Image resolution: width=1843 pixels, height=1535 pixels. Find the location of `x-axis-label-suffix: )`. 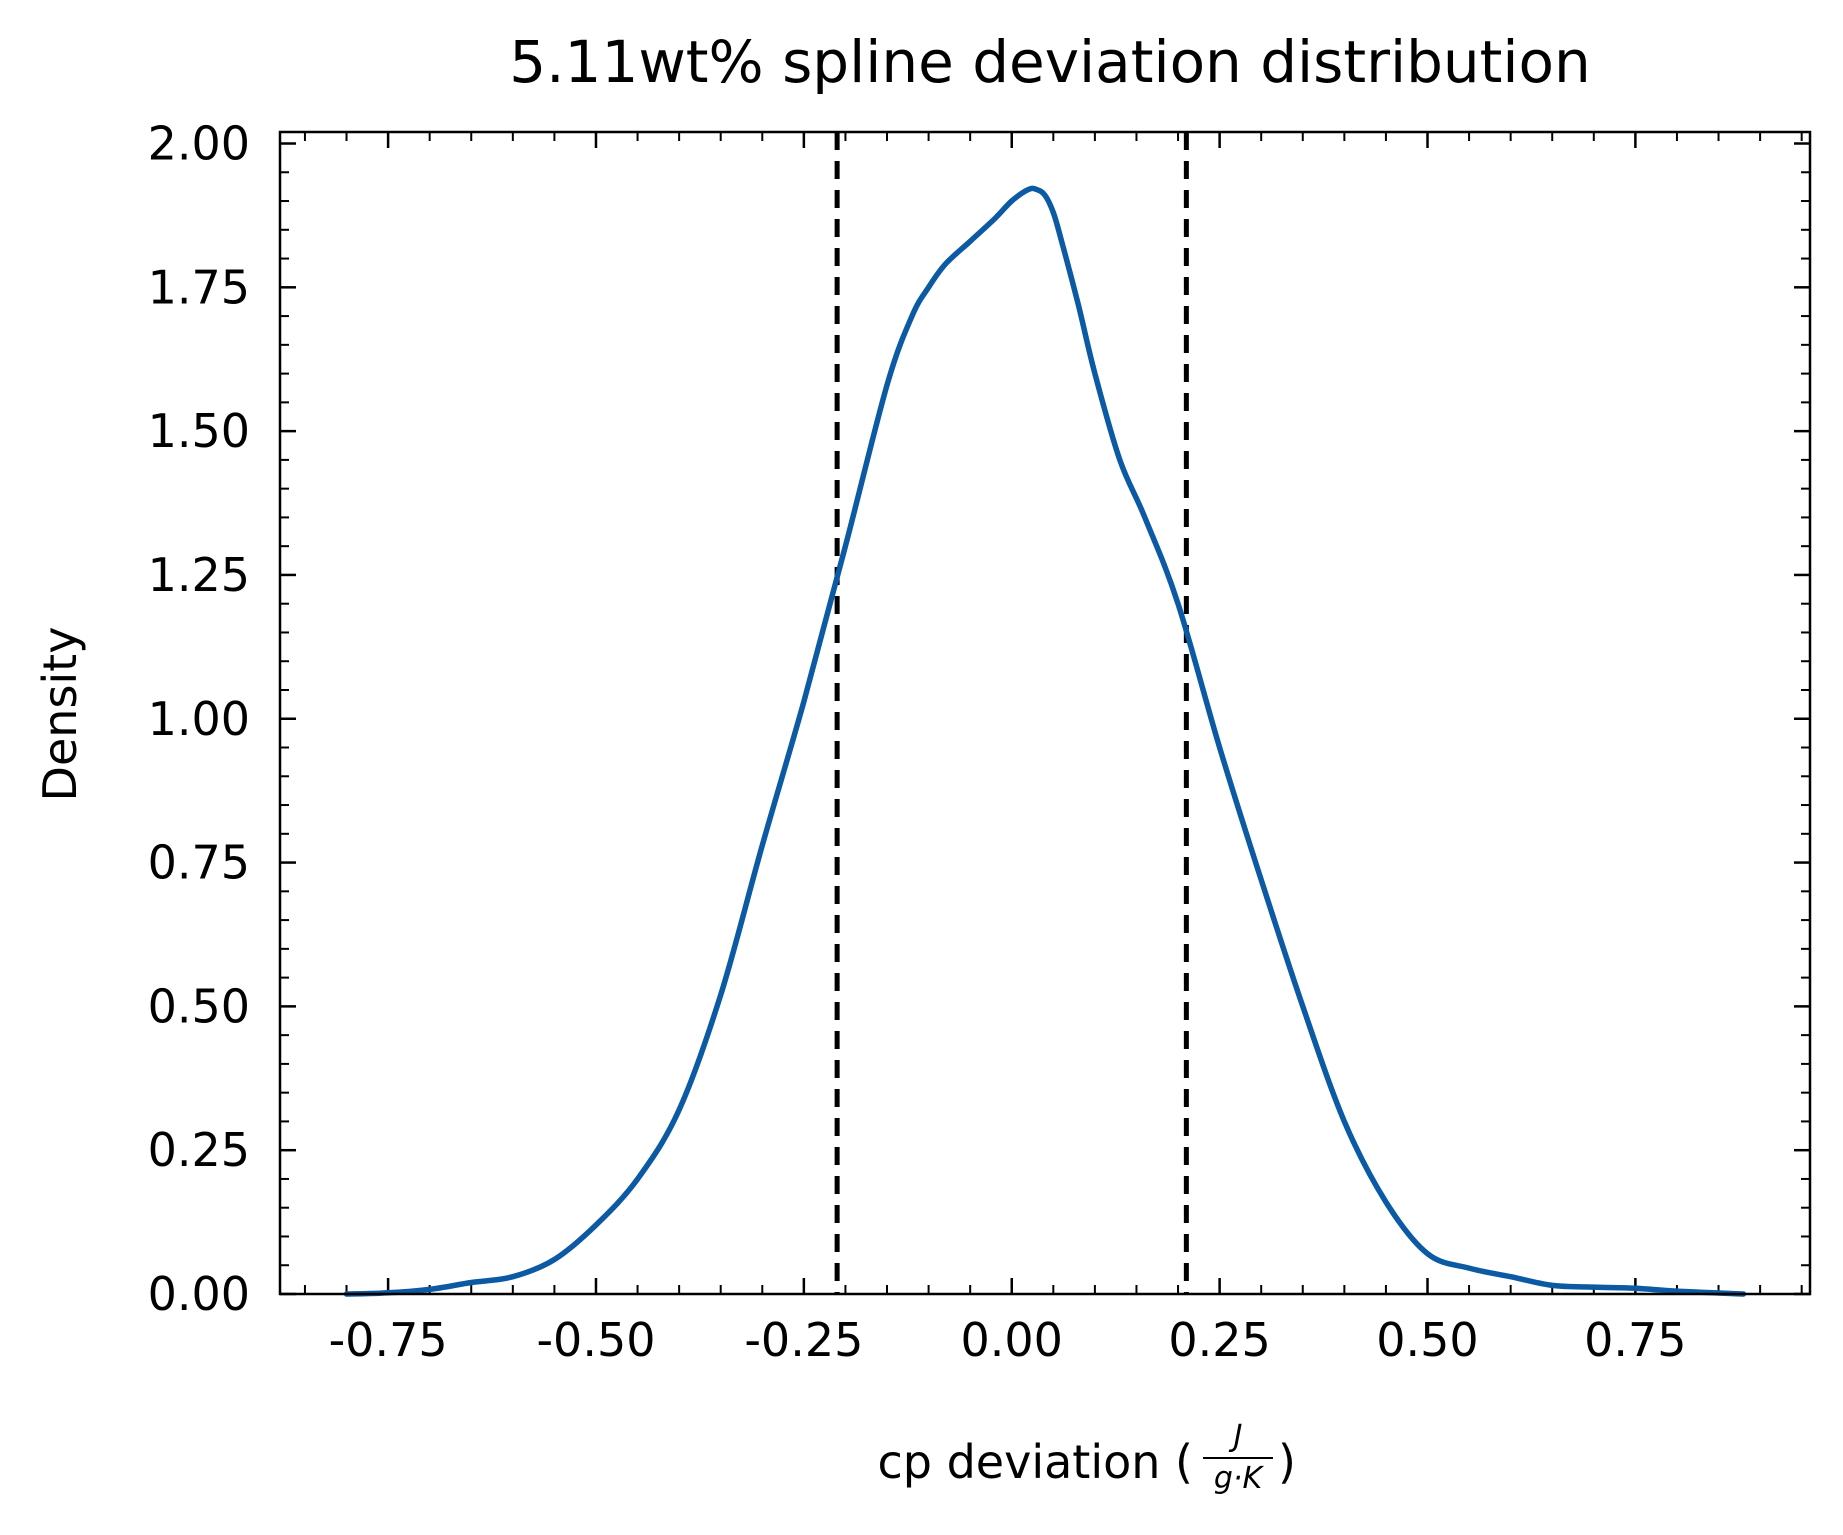

x-axis-label-suffix: ) is located at coordinates (1287, 1462).